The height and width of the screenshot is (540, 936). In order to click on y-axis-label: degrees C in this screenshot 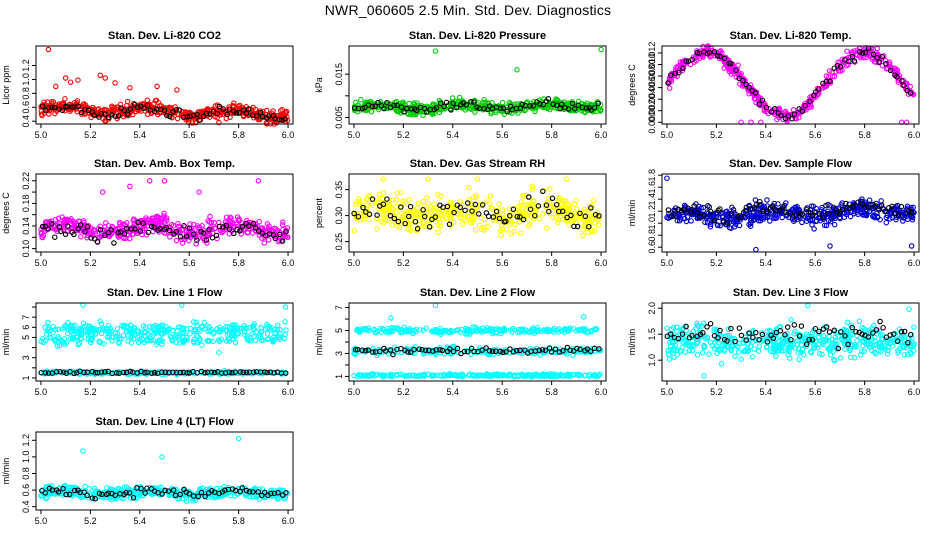, I will do `click(632, 85)`.